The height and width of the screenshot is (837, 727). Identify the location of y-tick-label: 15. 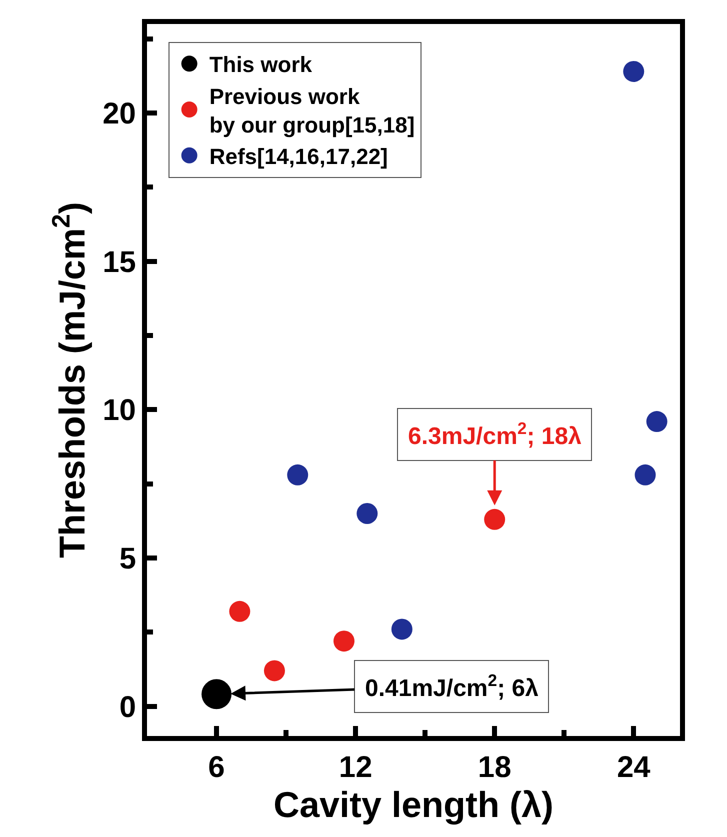
(119, 262).